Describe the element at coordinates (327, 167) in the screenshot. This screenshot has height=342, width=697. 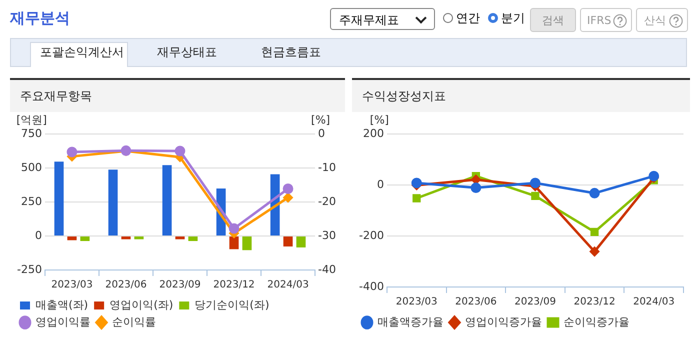
I see `y2-tick-label: -10` at that location.